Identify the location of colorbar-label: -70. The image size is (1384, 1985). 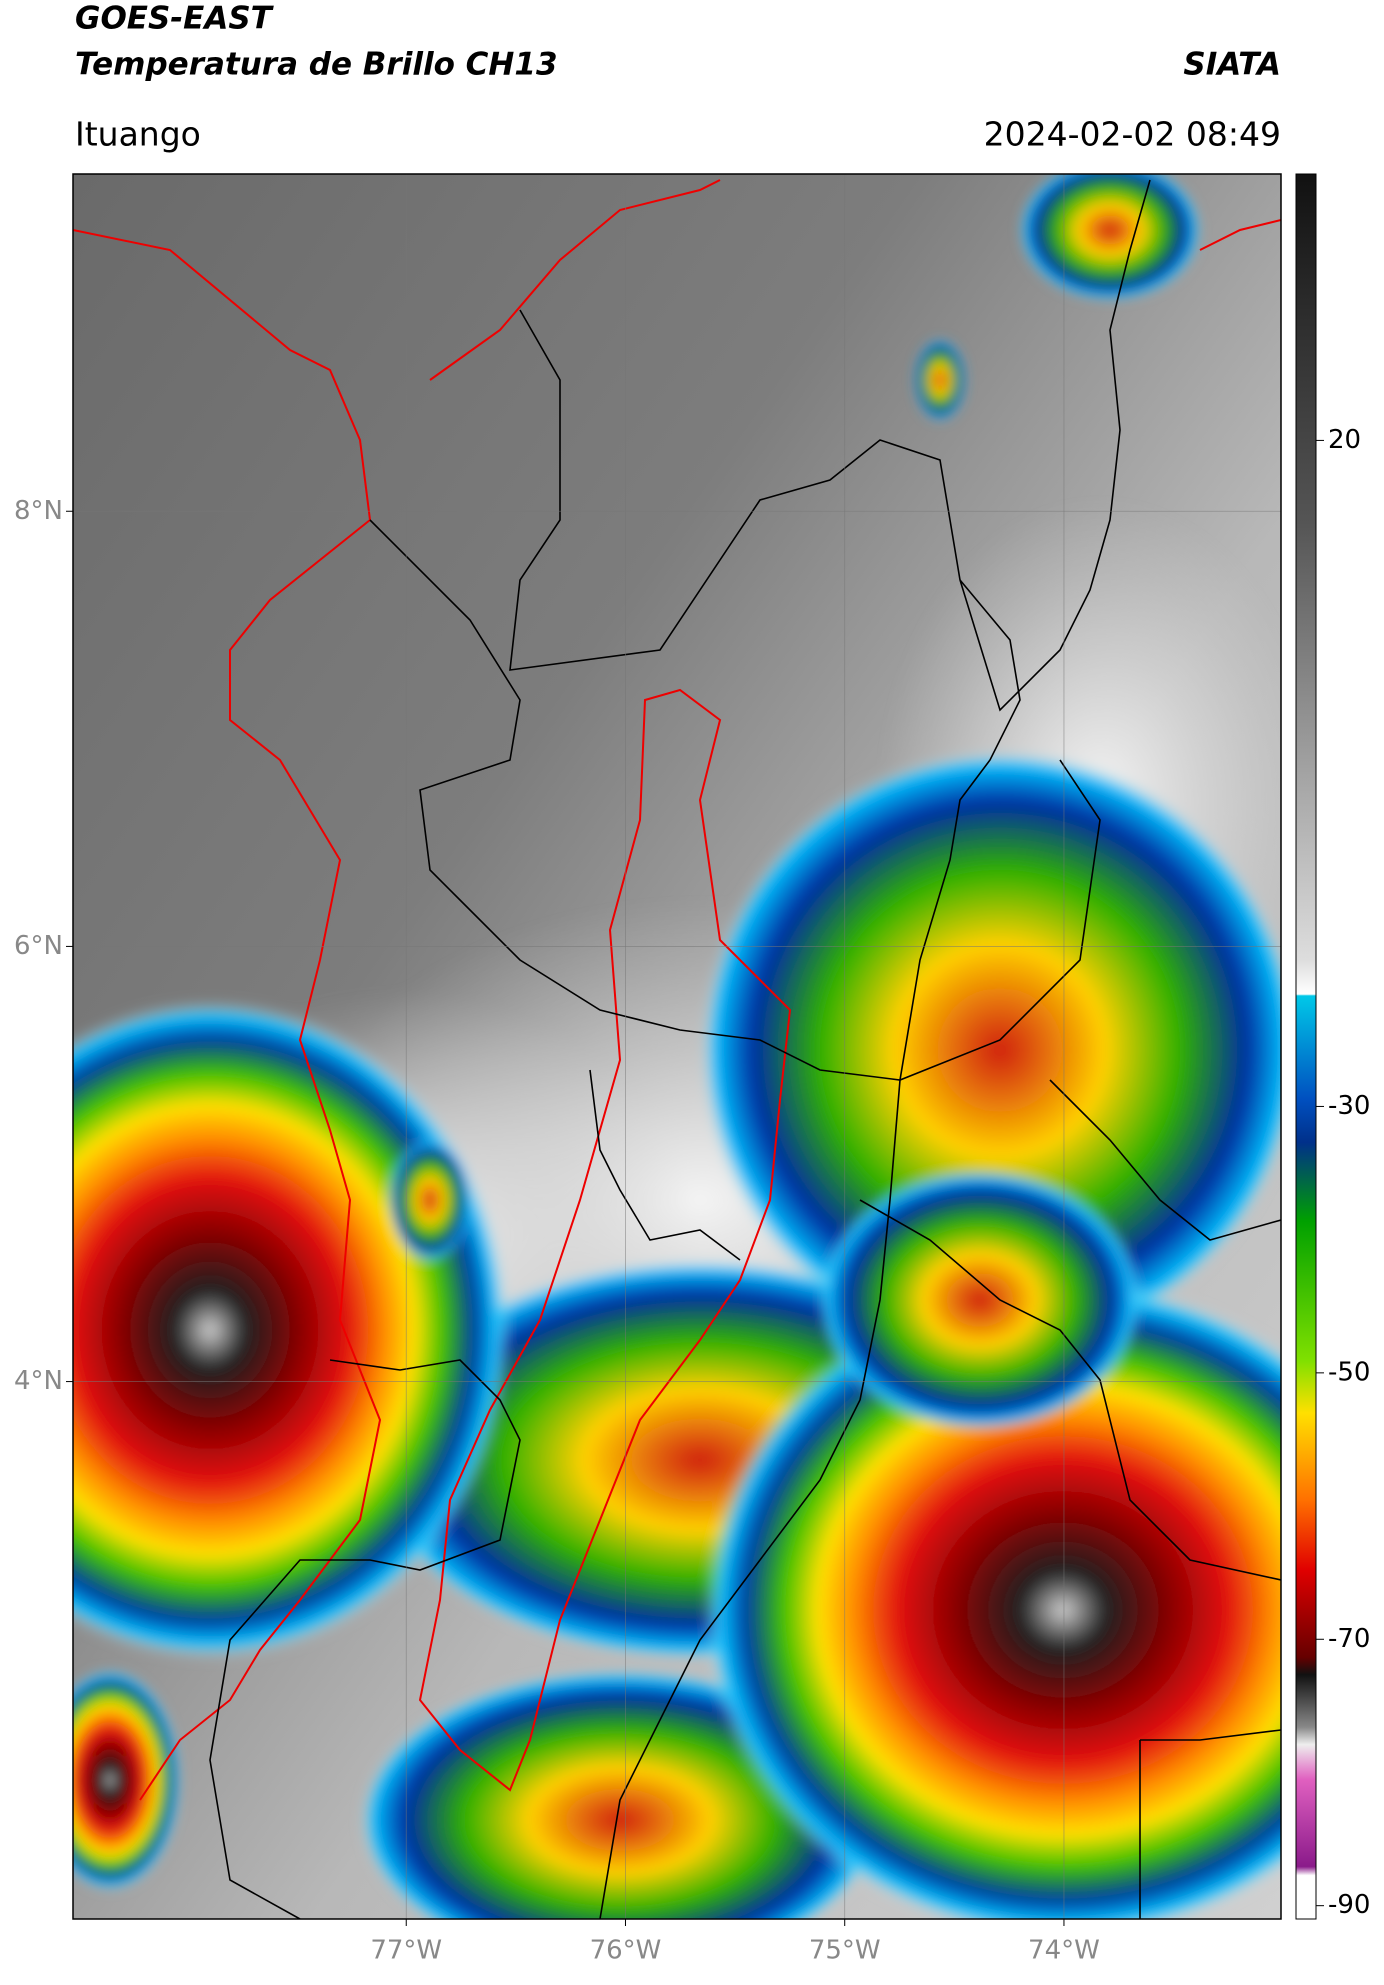
(1349, 1639).